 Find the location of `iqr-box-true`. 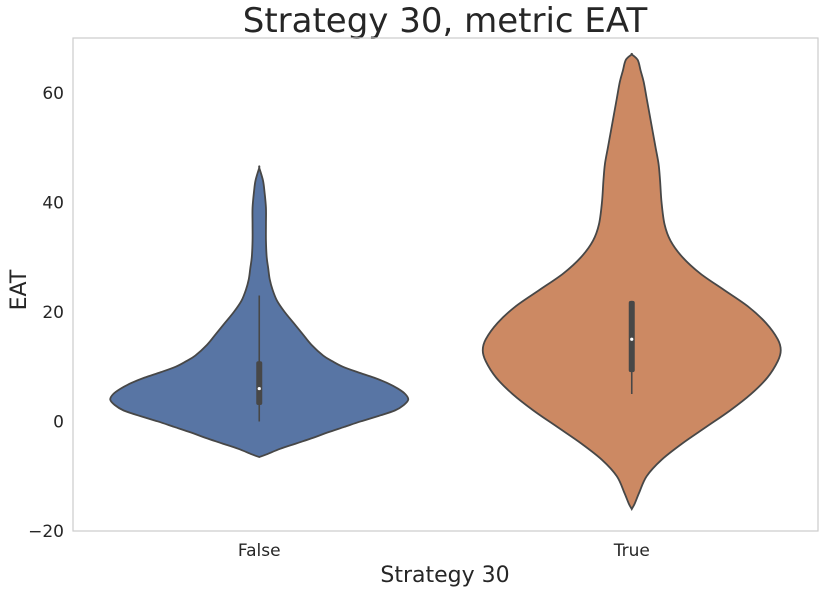

iqr-box-true is located at coordinates (631, 336).